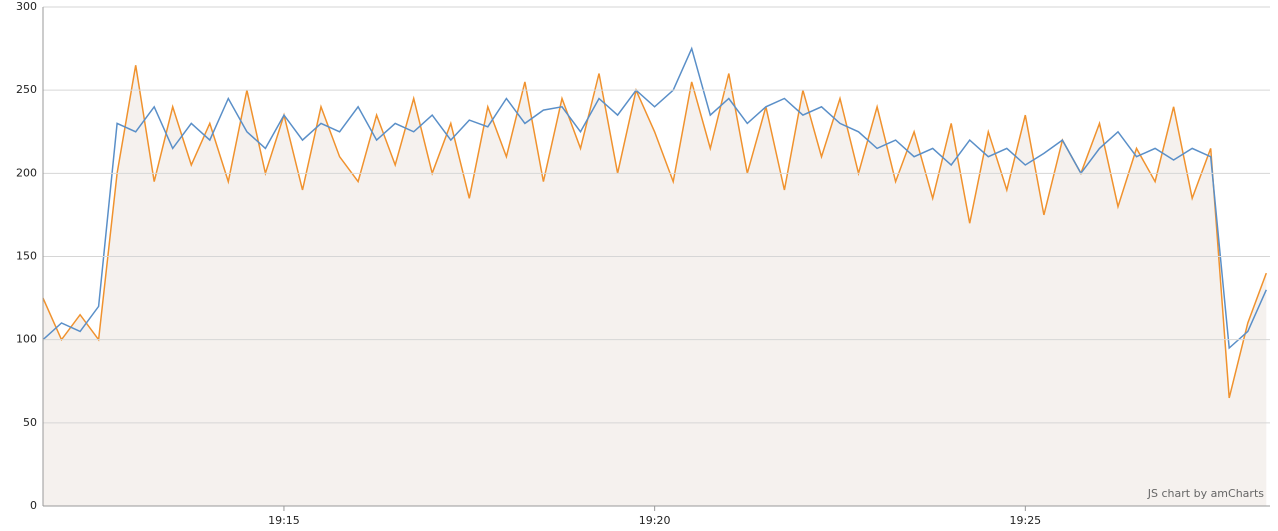 The height and width of the screenshot is (531, 1278). I want to click on y-tick-label: 300, so click(26, 6).